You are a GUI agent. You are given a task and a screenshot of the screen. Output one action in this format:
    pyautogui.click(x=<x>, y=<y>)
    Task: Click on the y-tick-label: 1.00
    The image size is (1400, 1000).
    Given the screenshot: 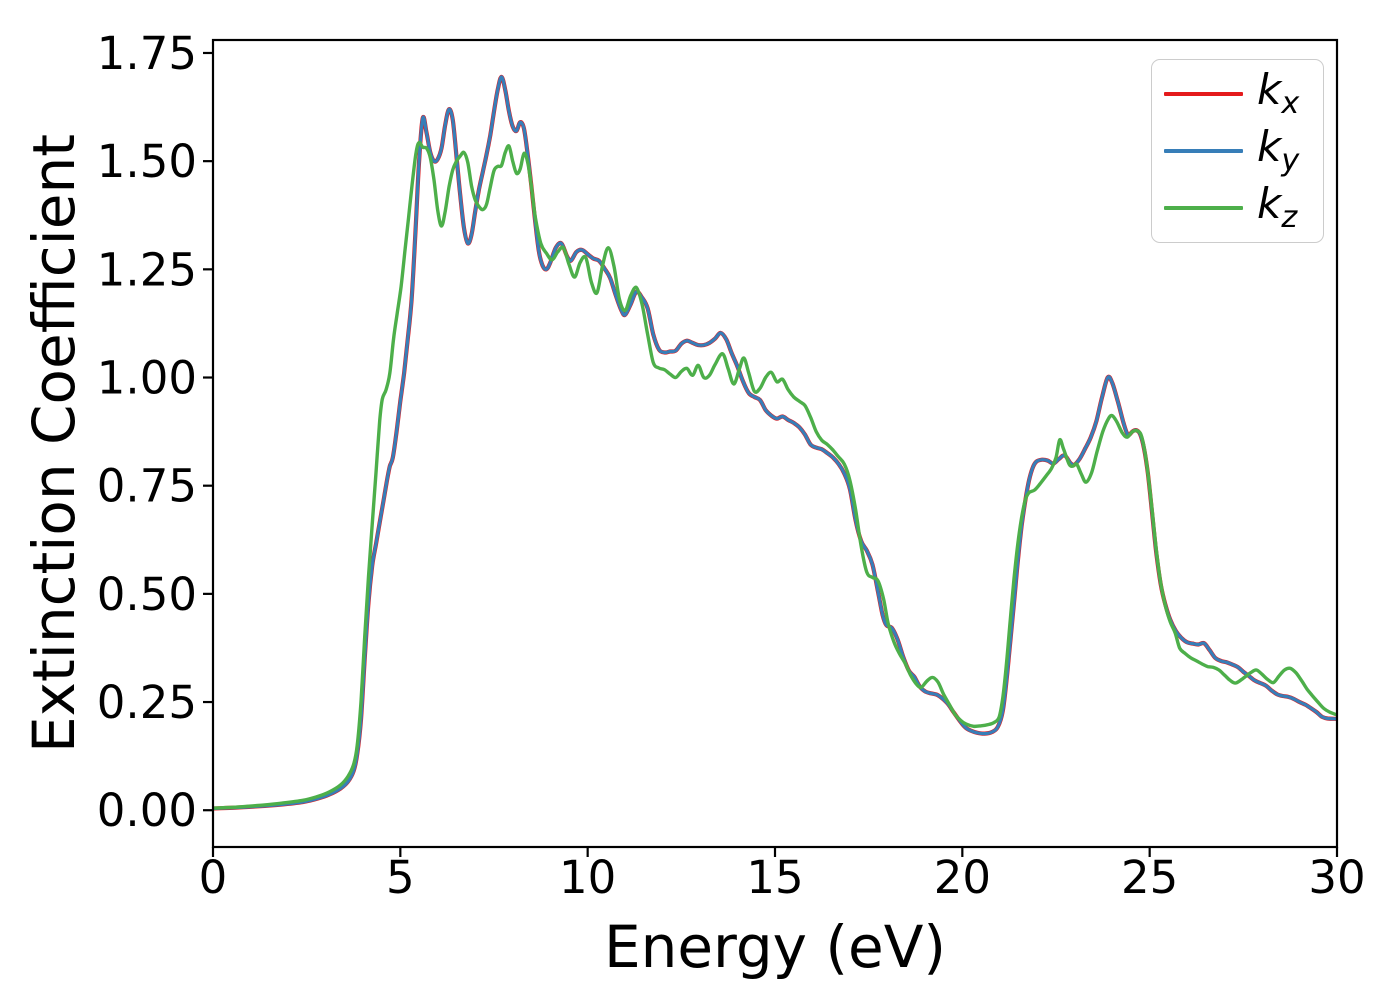 What is the action you would take?
    pyautogui.click(x=147, y=378)
    